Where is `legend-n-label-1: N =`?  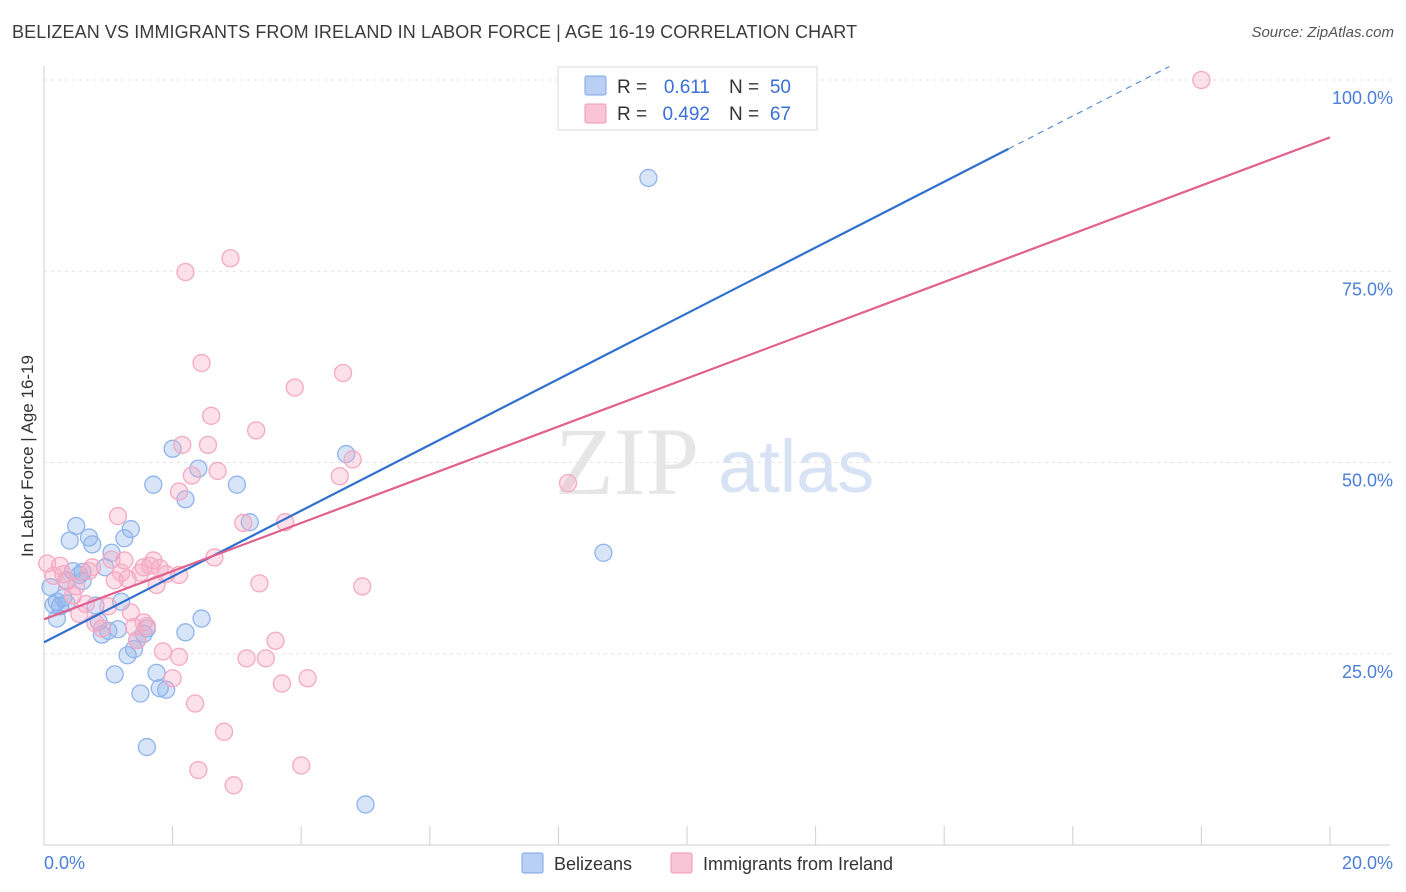
legend-n-label-1: N = is located at coordinates (744, 114).